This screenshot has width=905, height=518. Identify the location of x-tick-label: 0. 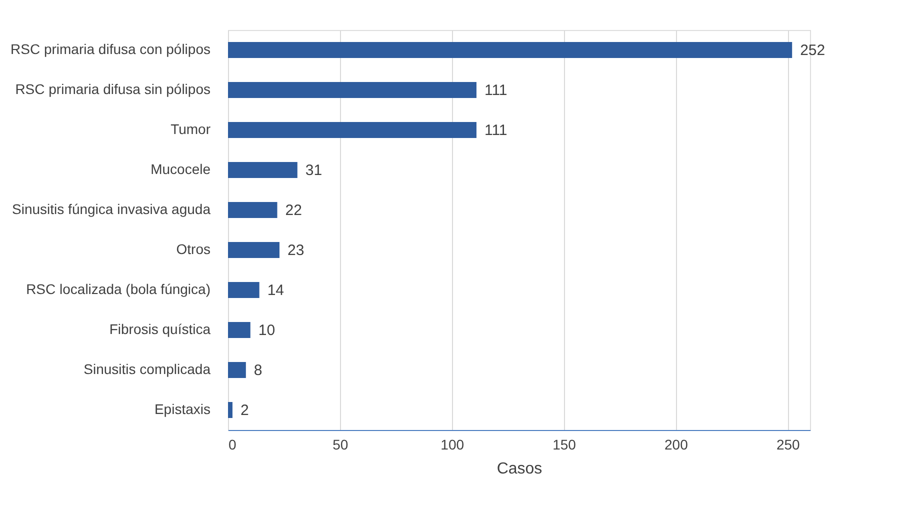
(232, 444).